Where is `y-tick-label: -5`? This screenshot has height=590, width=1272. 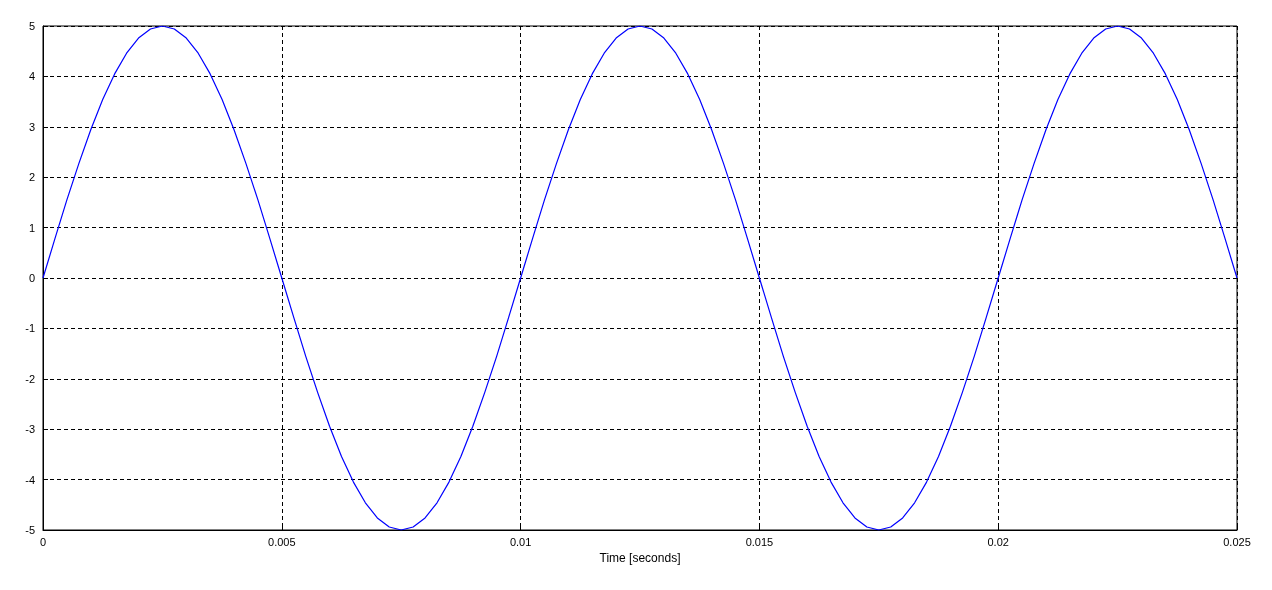
y-tick-label: -5 is located at coordinates (30, 530).